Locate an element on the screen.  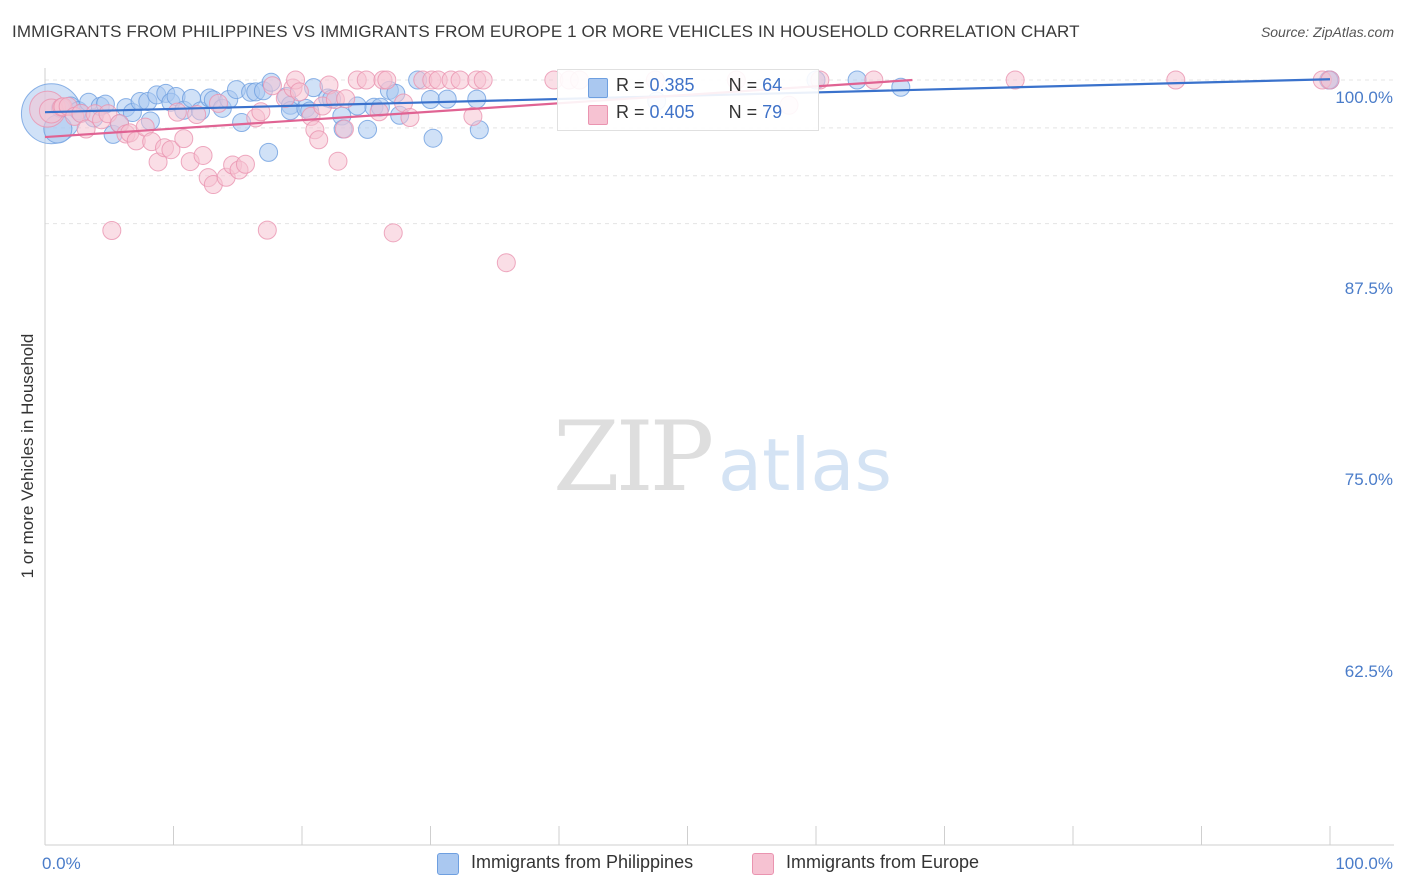
y-tick-label-100: 100.0% is located at coordinates (1364, 97).